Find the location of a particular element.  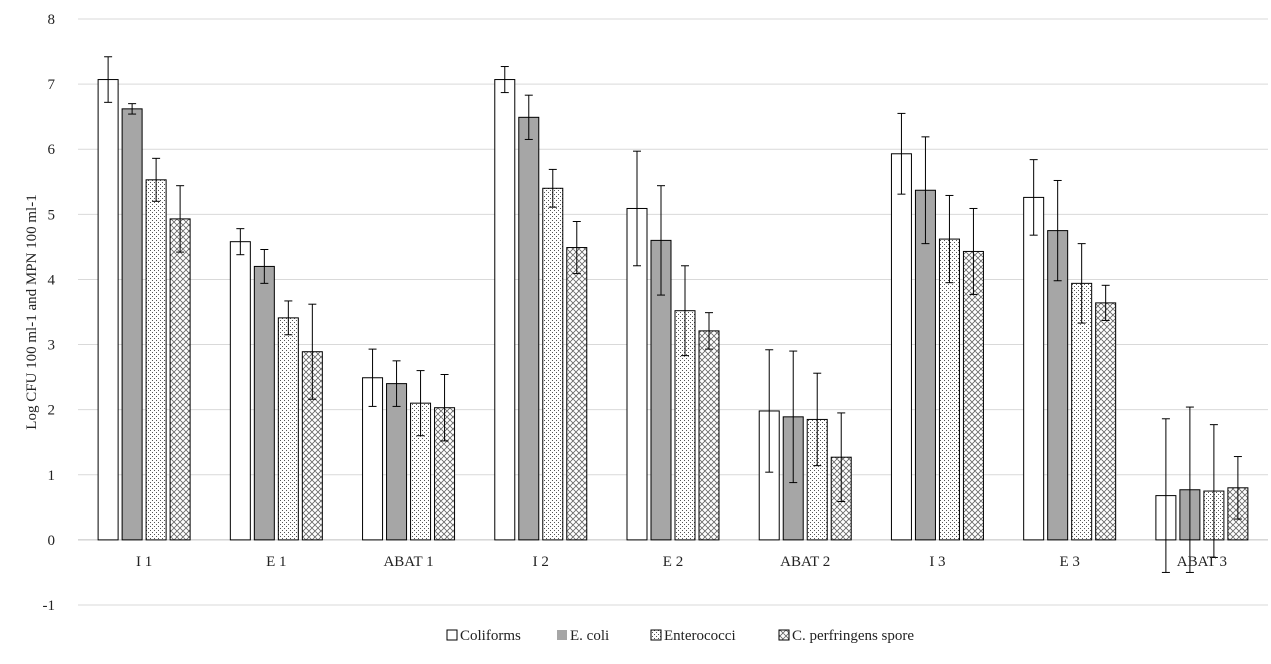

legend-item: C. perfringens spore is located at coordinates (846, 636).